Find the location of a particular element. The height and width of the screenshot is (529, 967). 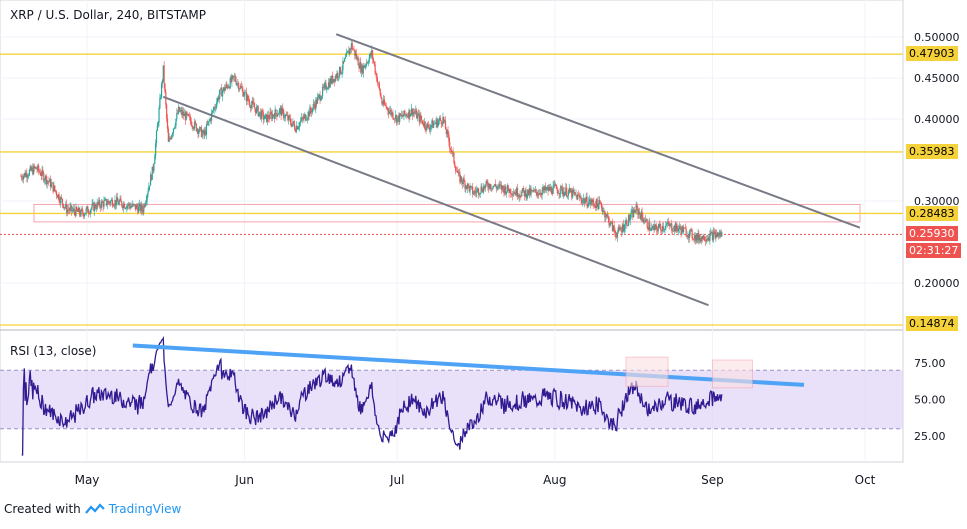

x-tick-jun: Jun is located at coordinates (244, 480).